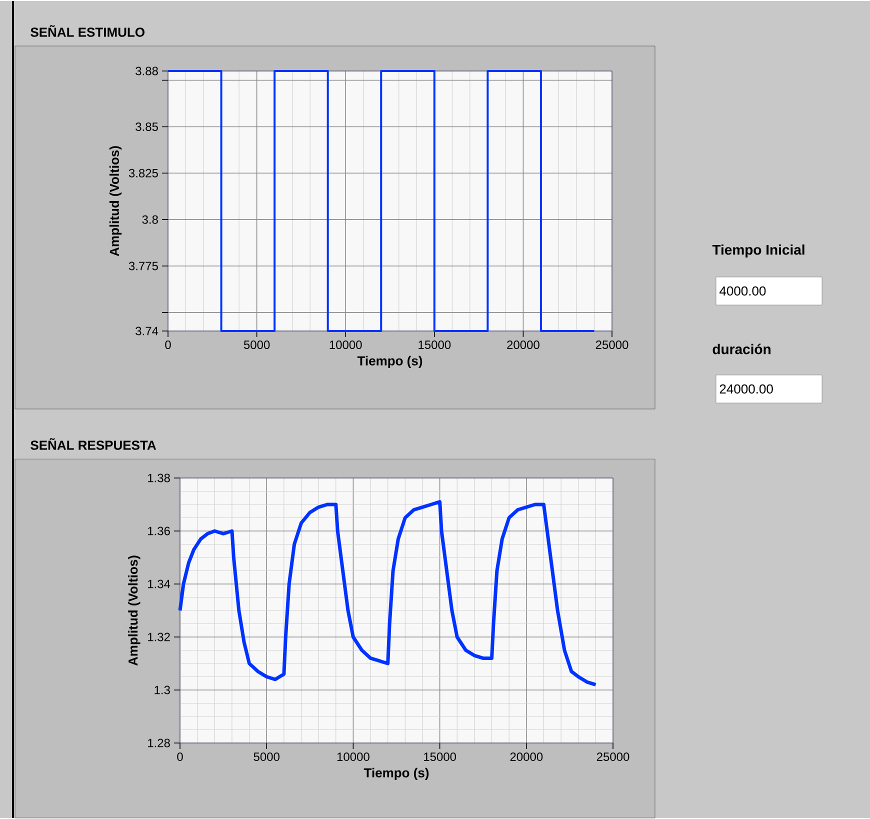 The image size is (870, 819). I want to click on y-tick-label: 1.3, so click(162, 690).